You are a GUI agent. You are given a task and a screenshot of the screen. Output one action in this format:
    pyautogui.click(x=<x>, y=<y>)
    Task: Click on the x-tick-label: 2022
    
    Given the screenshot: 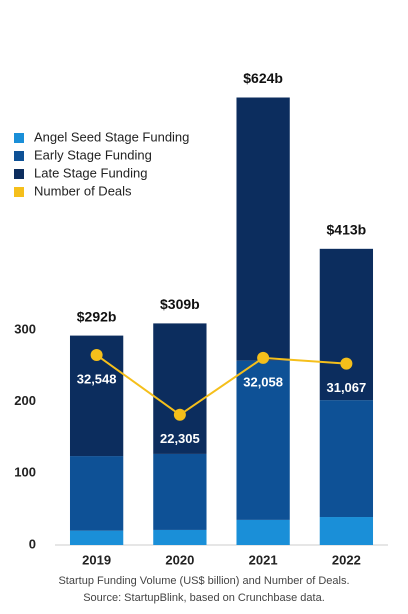 What is the action you would take?
    pyautogui.click(x=346, y=559)
    